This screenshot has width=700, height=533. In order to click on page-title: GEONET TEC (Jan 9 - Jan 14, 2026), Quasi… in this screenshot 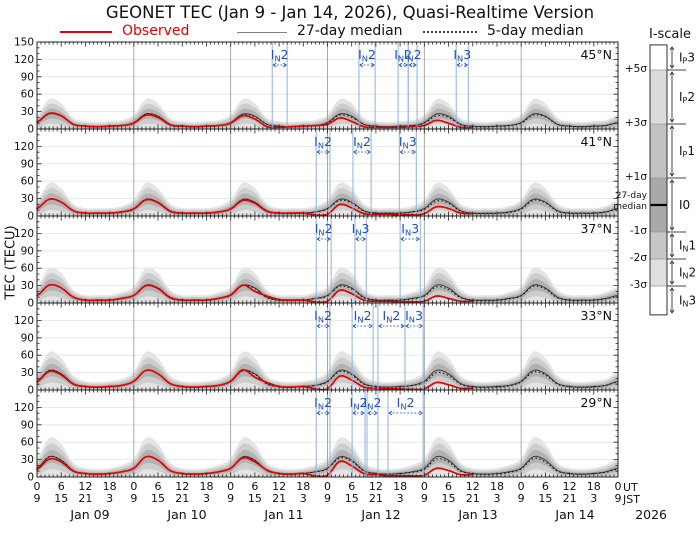, I will do `click(350, 12)`.